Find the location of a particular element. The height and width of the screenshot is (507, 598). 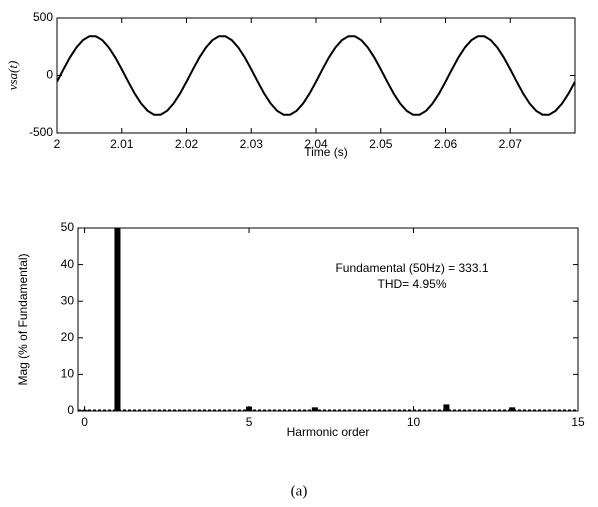

x-tick-label: 5 is located at coordinates (249, 422).